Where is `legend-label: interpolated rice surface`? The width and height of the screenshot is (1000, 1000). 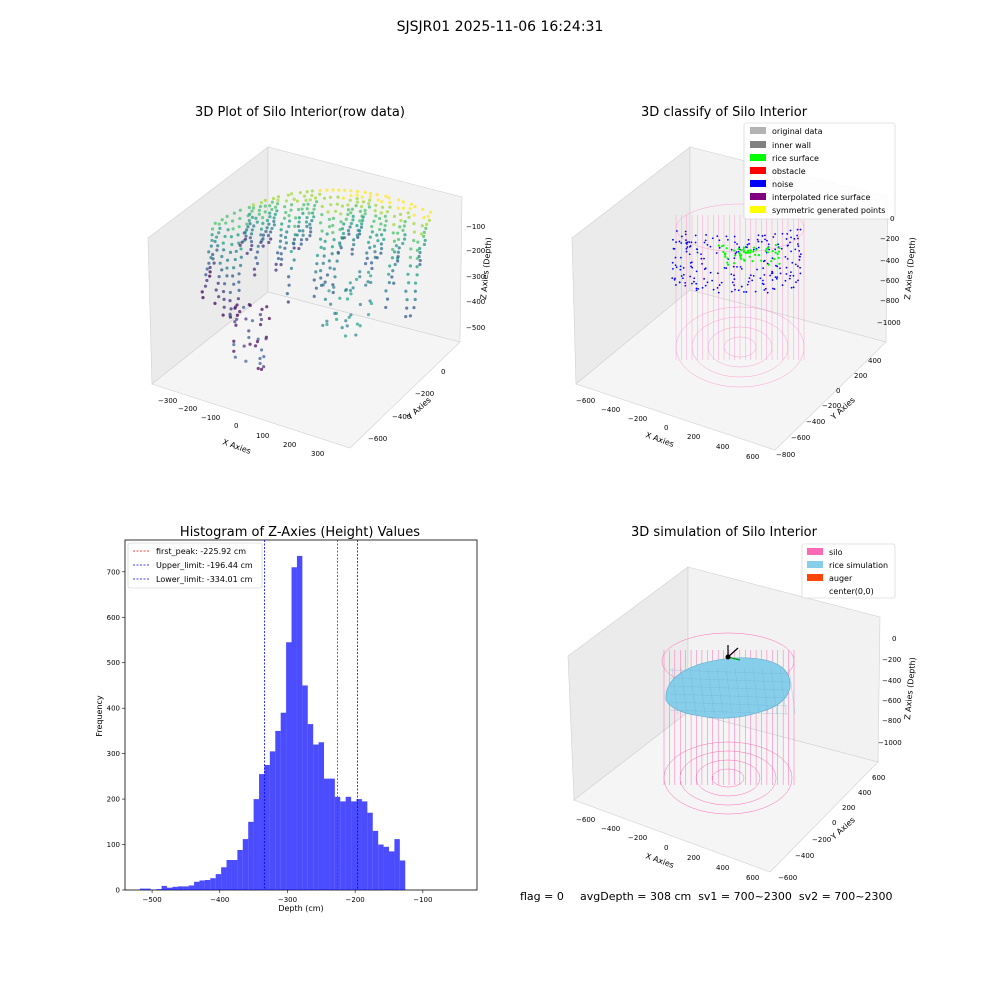
legend-label: interpolated rice surface is located at coordinates (821, 197).